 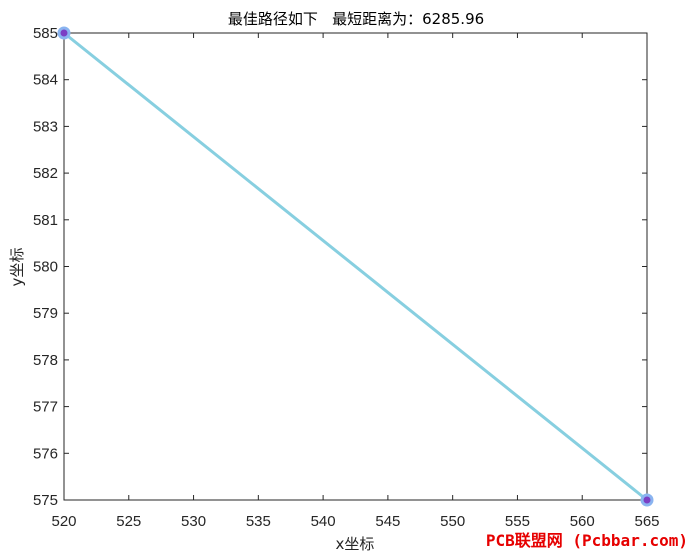 I want to click on chart-title: 最佳路径如下 最短距离为：6285.96, so click(x=356, y=19).